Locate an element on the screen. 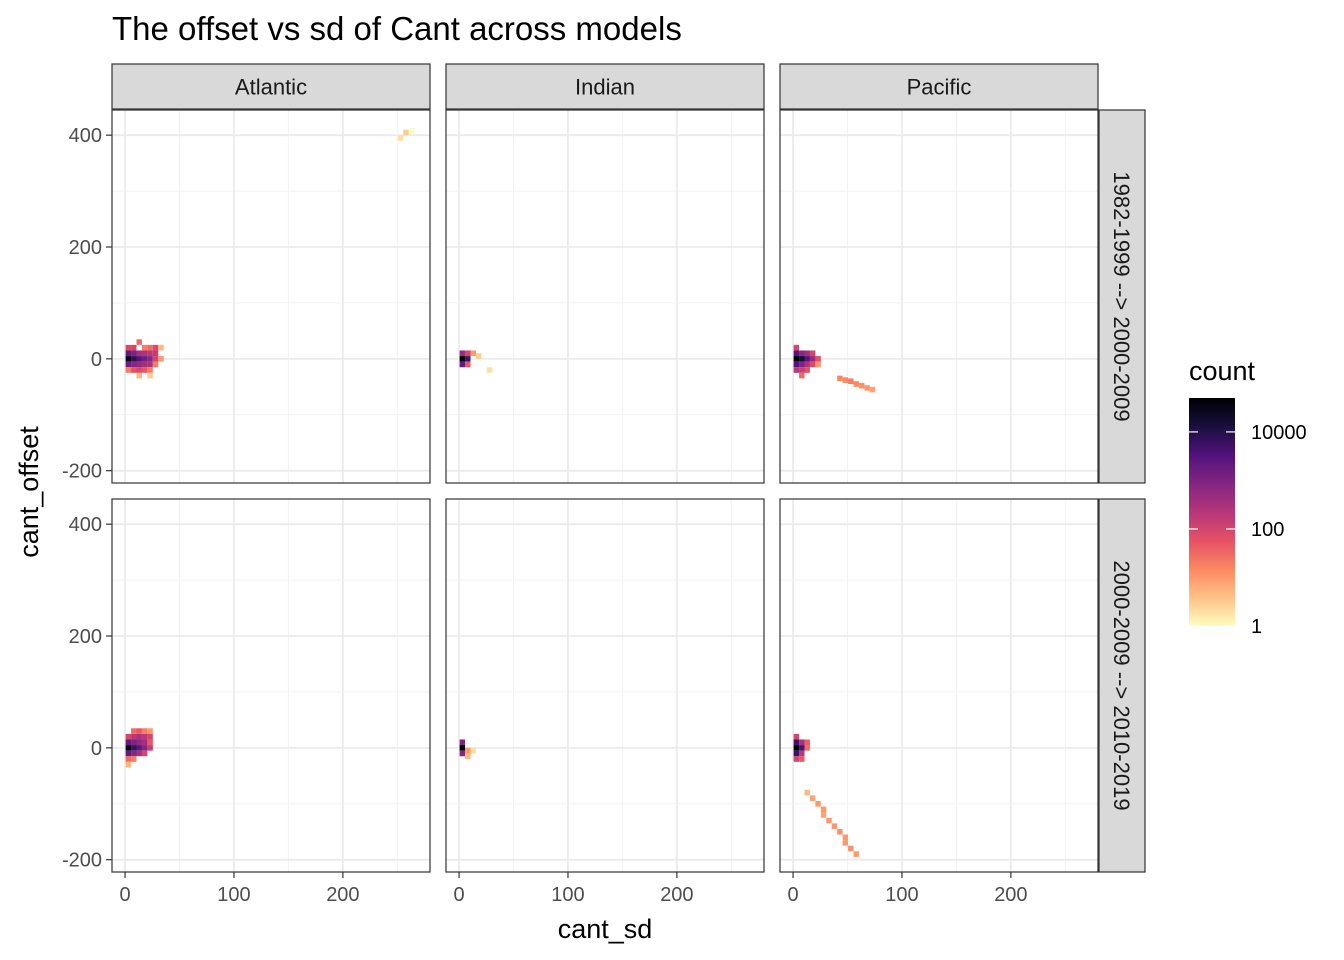 This screenshot has height=960, width=1344. legend-label: 1 is located at coordinates (1256, 627).